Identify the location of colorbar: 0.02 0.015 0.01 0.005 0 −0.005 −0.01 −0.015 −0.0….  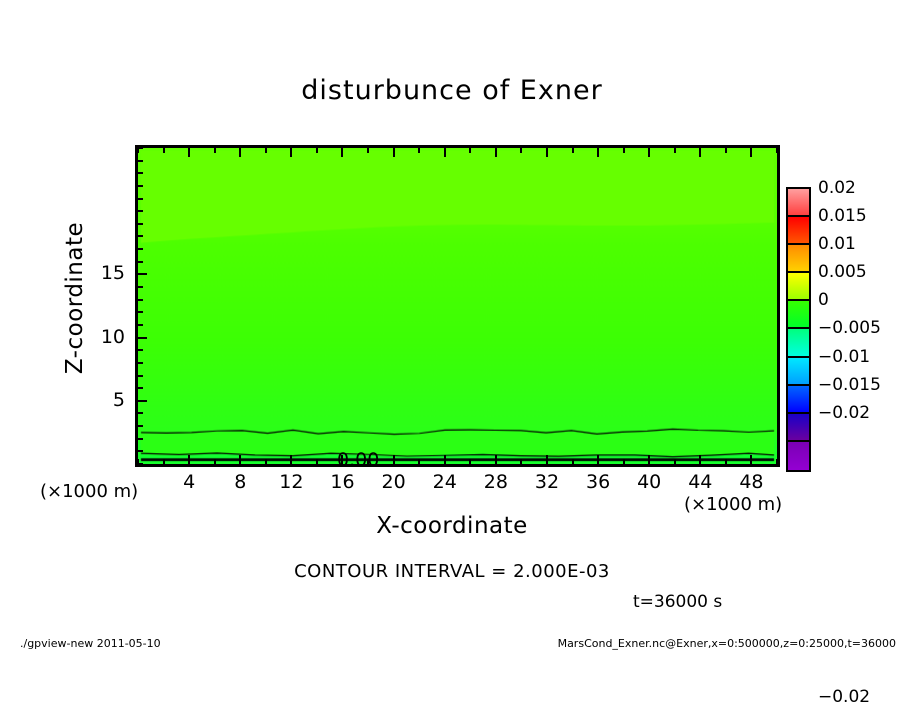
(833, 442).